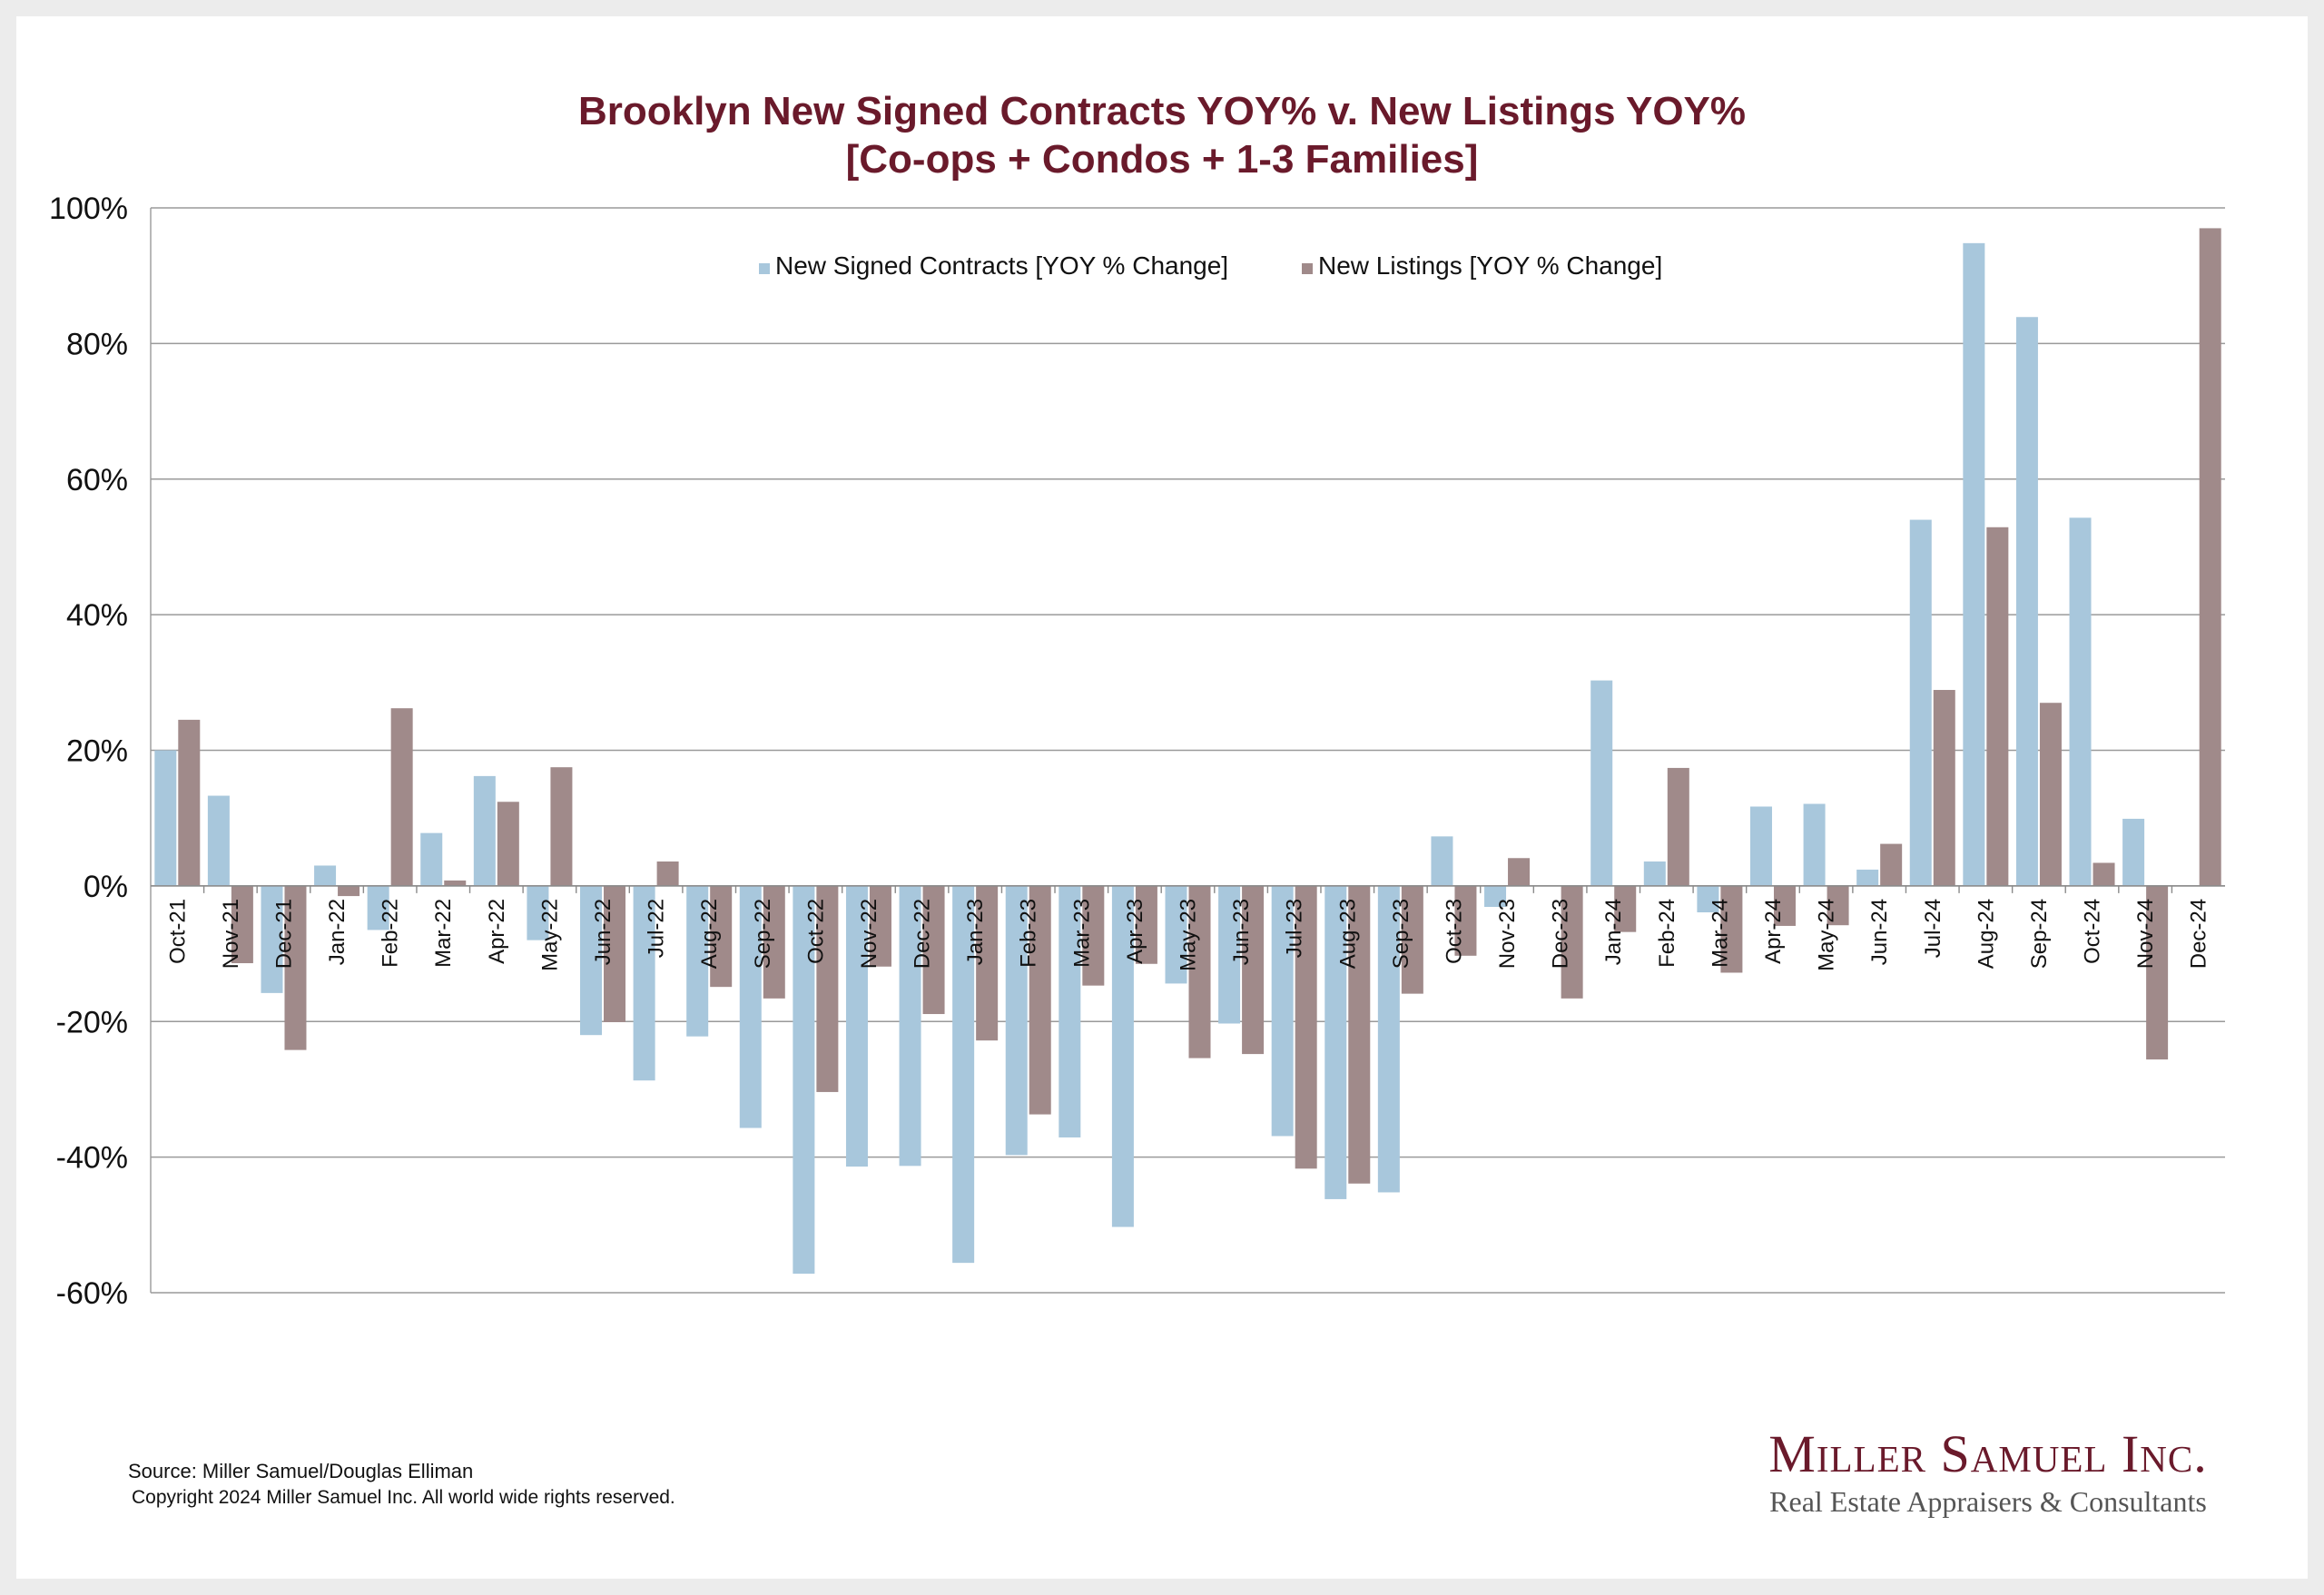  Describe the element at coordinates (1029, 934) in the screenshot. I see `x-tick-label: Feb-23` at that location.